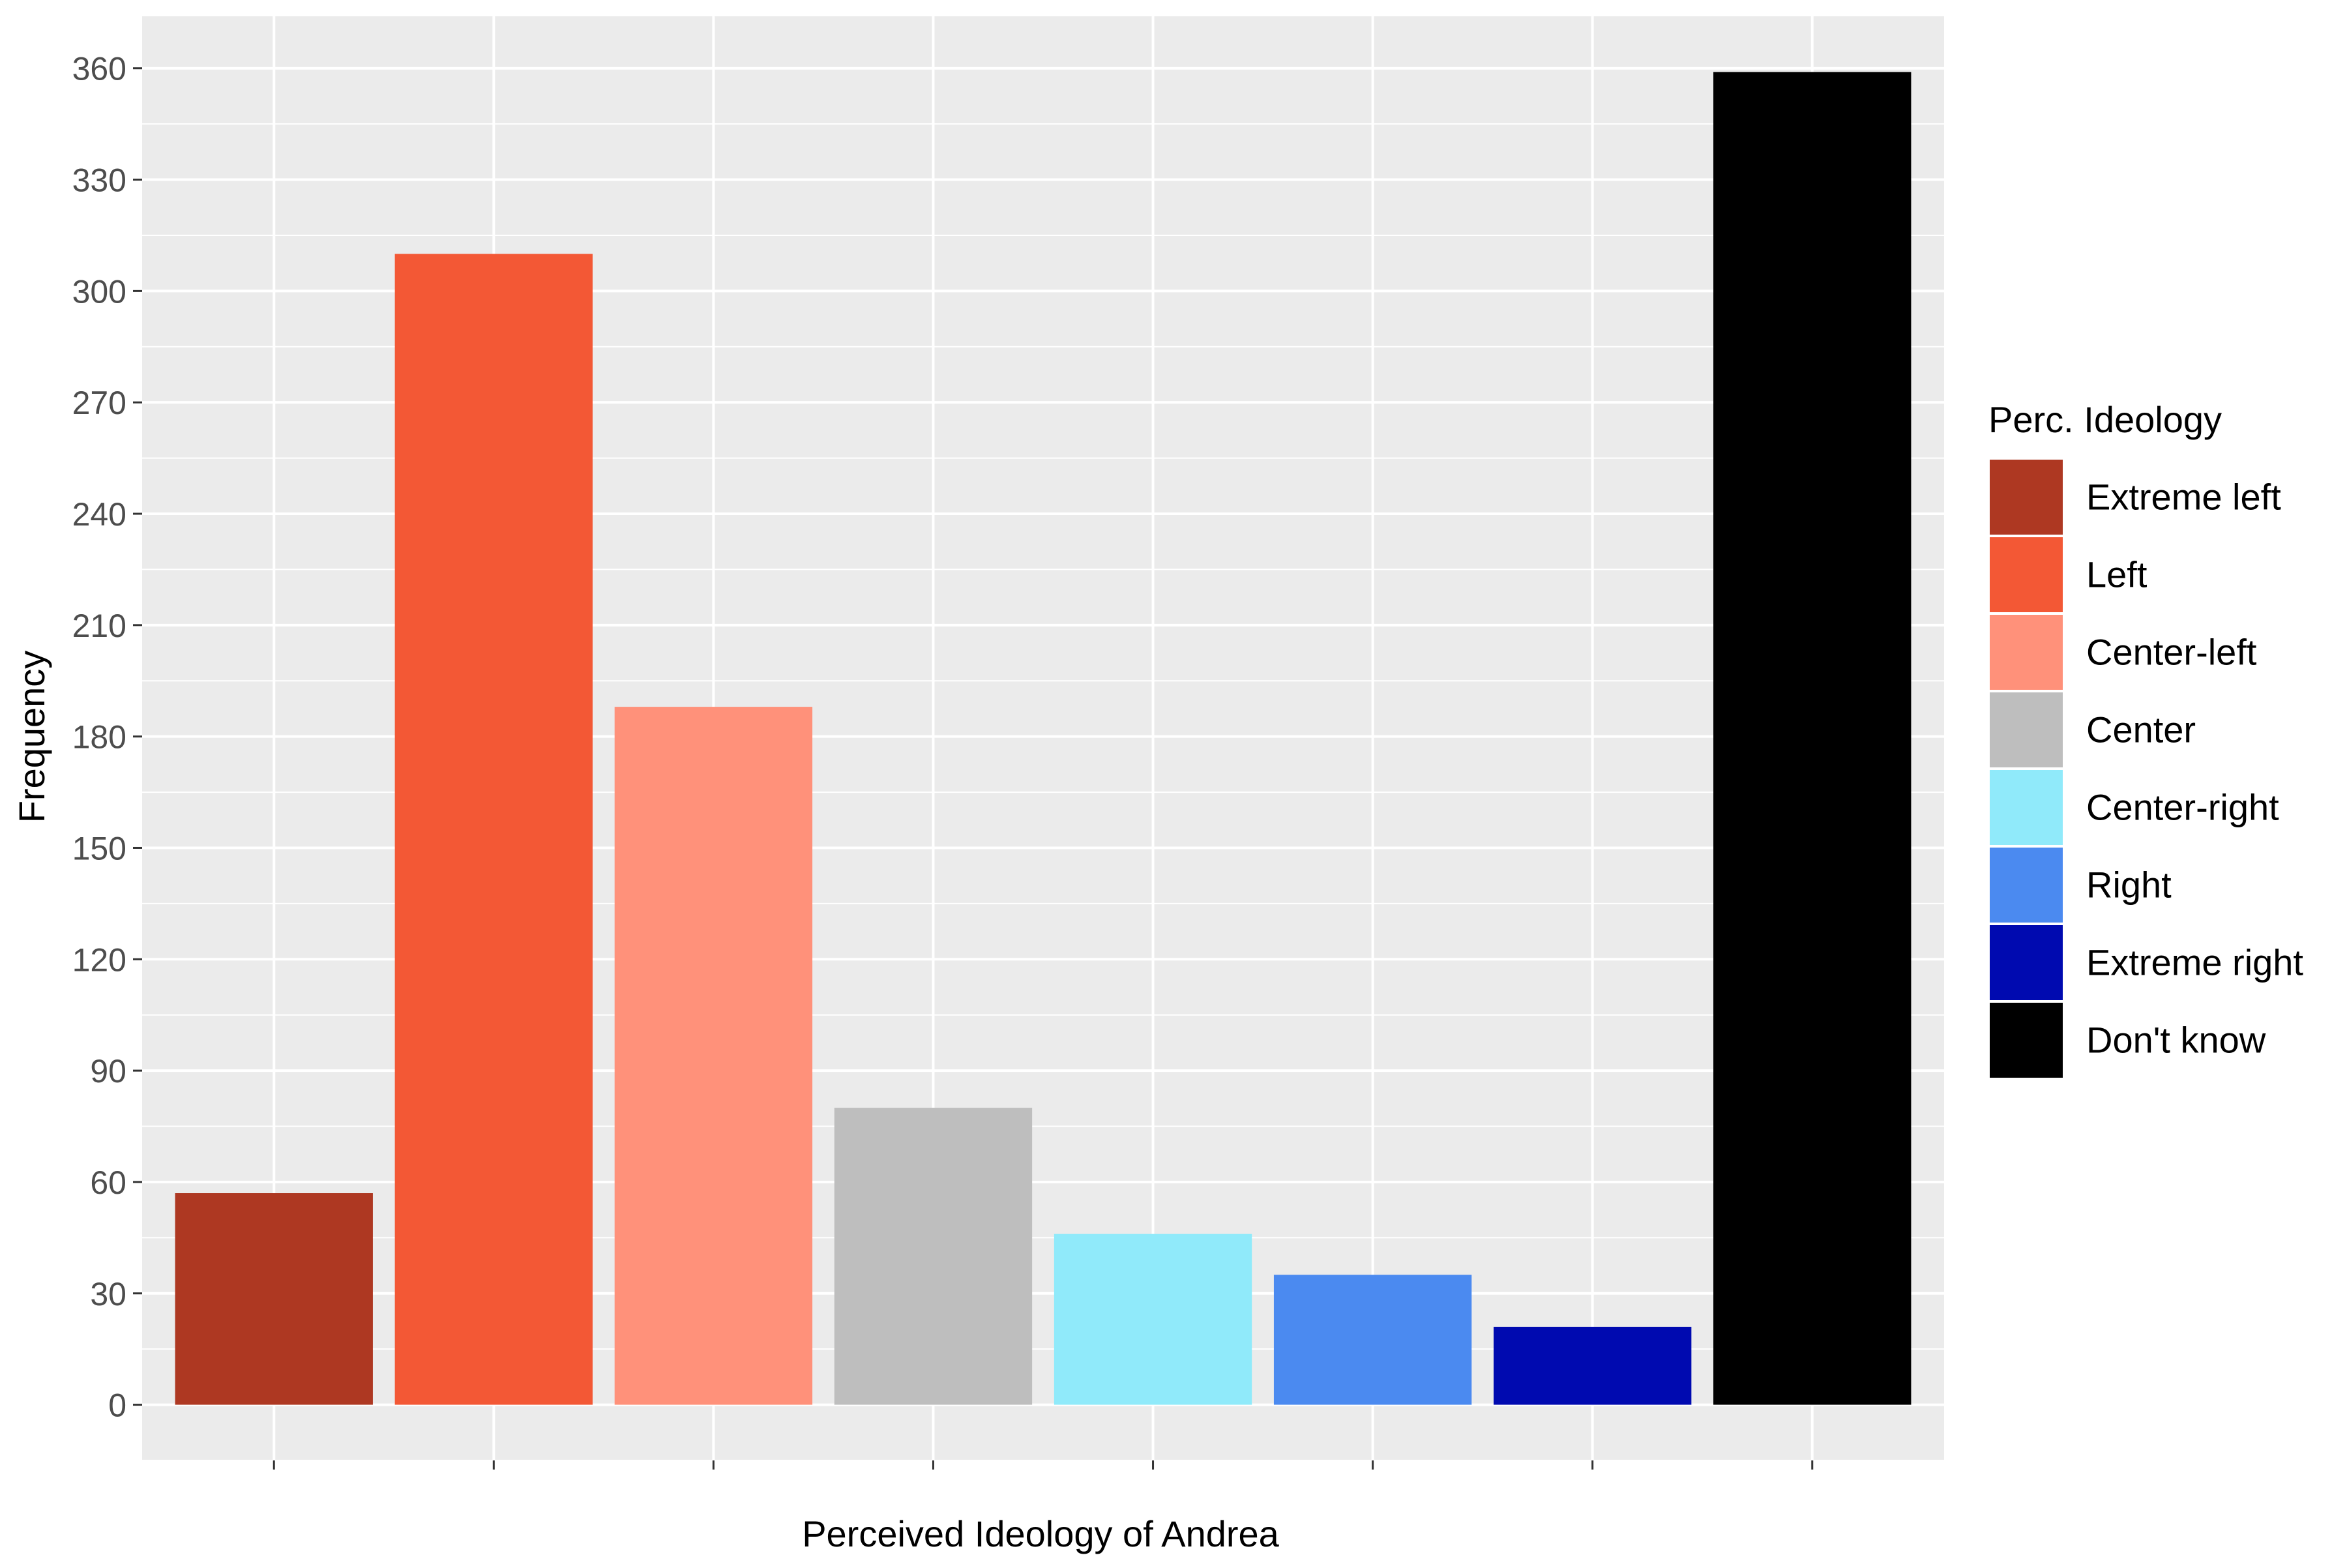 Image resolution: width=2347 pixels, height=1568 pixels. Describe the element at coordinates (99, 514) in the screenshot. I see `y-tick-label: 240` at that location.